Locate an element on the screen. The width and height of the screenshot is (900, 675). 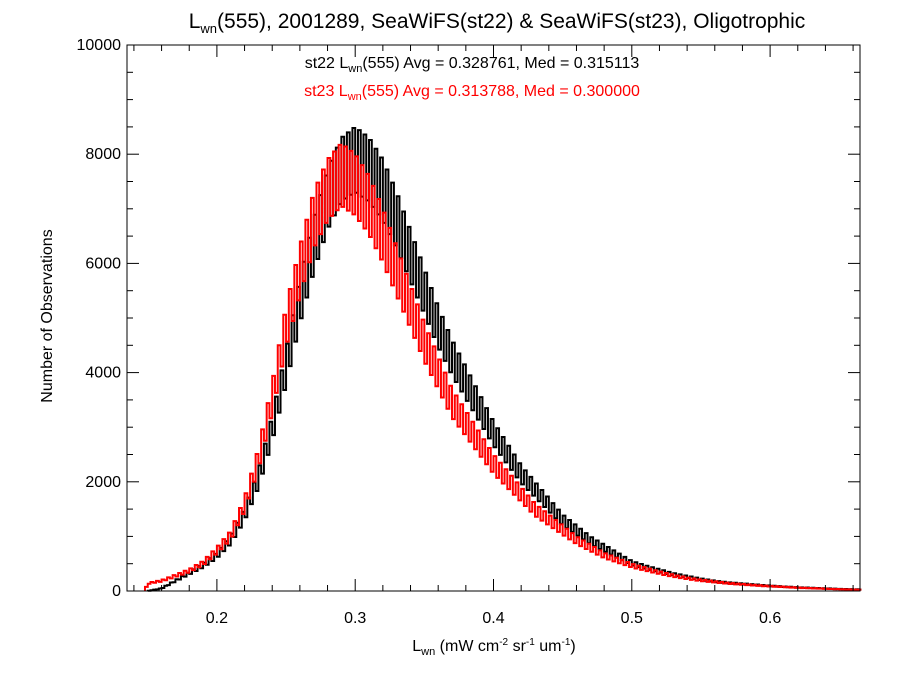
x-tick-label: 0.3 is located at coordinates (355, 618).